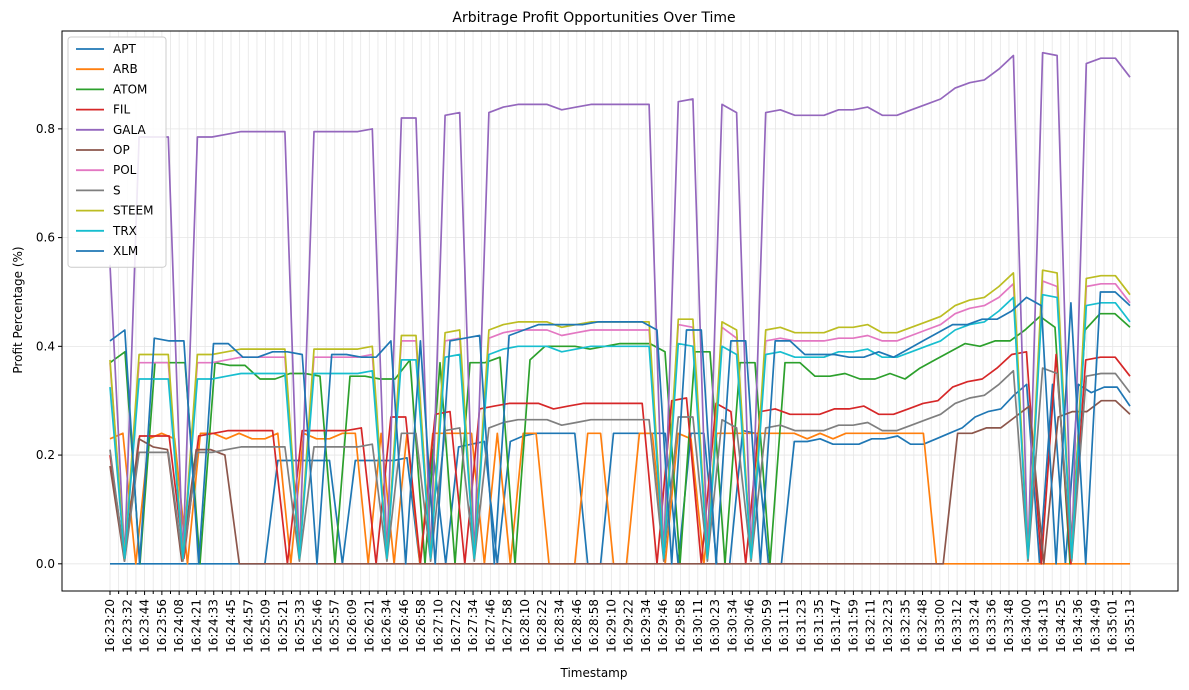 Image resolution: width=1189 pixels, height=690 pixels. Describe the element at coordinates (698, 626) in the screenshot. I see `x-tick-label: 16:30:11` at that location.